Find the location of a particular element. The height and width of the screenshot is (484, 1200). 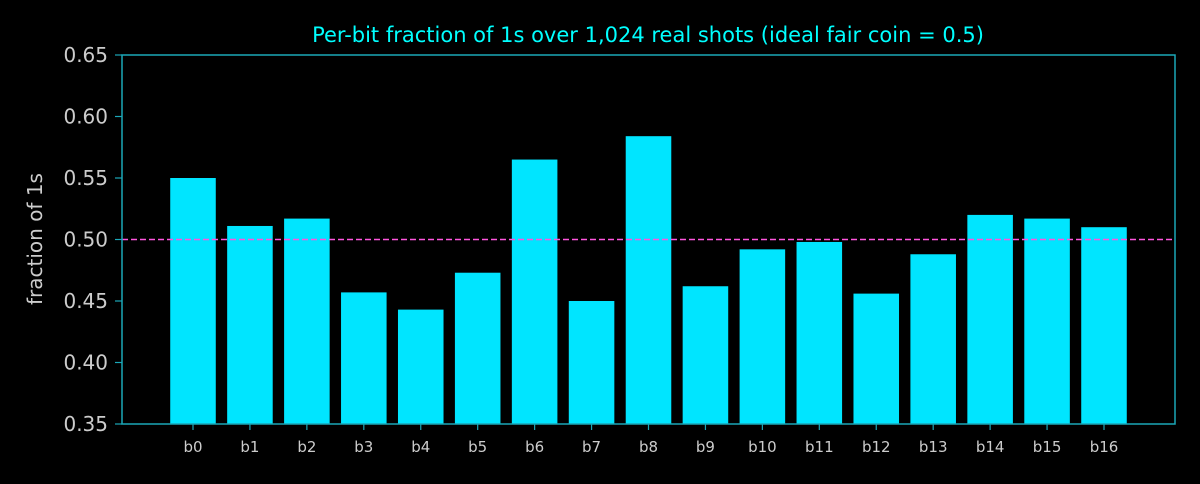

bar-b2 is located at coordinates (307, 321).